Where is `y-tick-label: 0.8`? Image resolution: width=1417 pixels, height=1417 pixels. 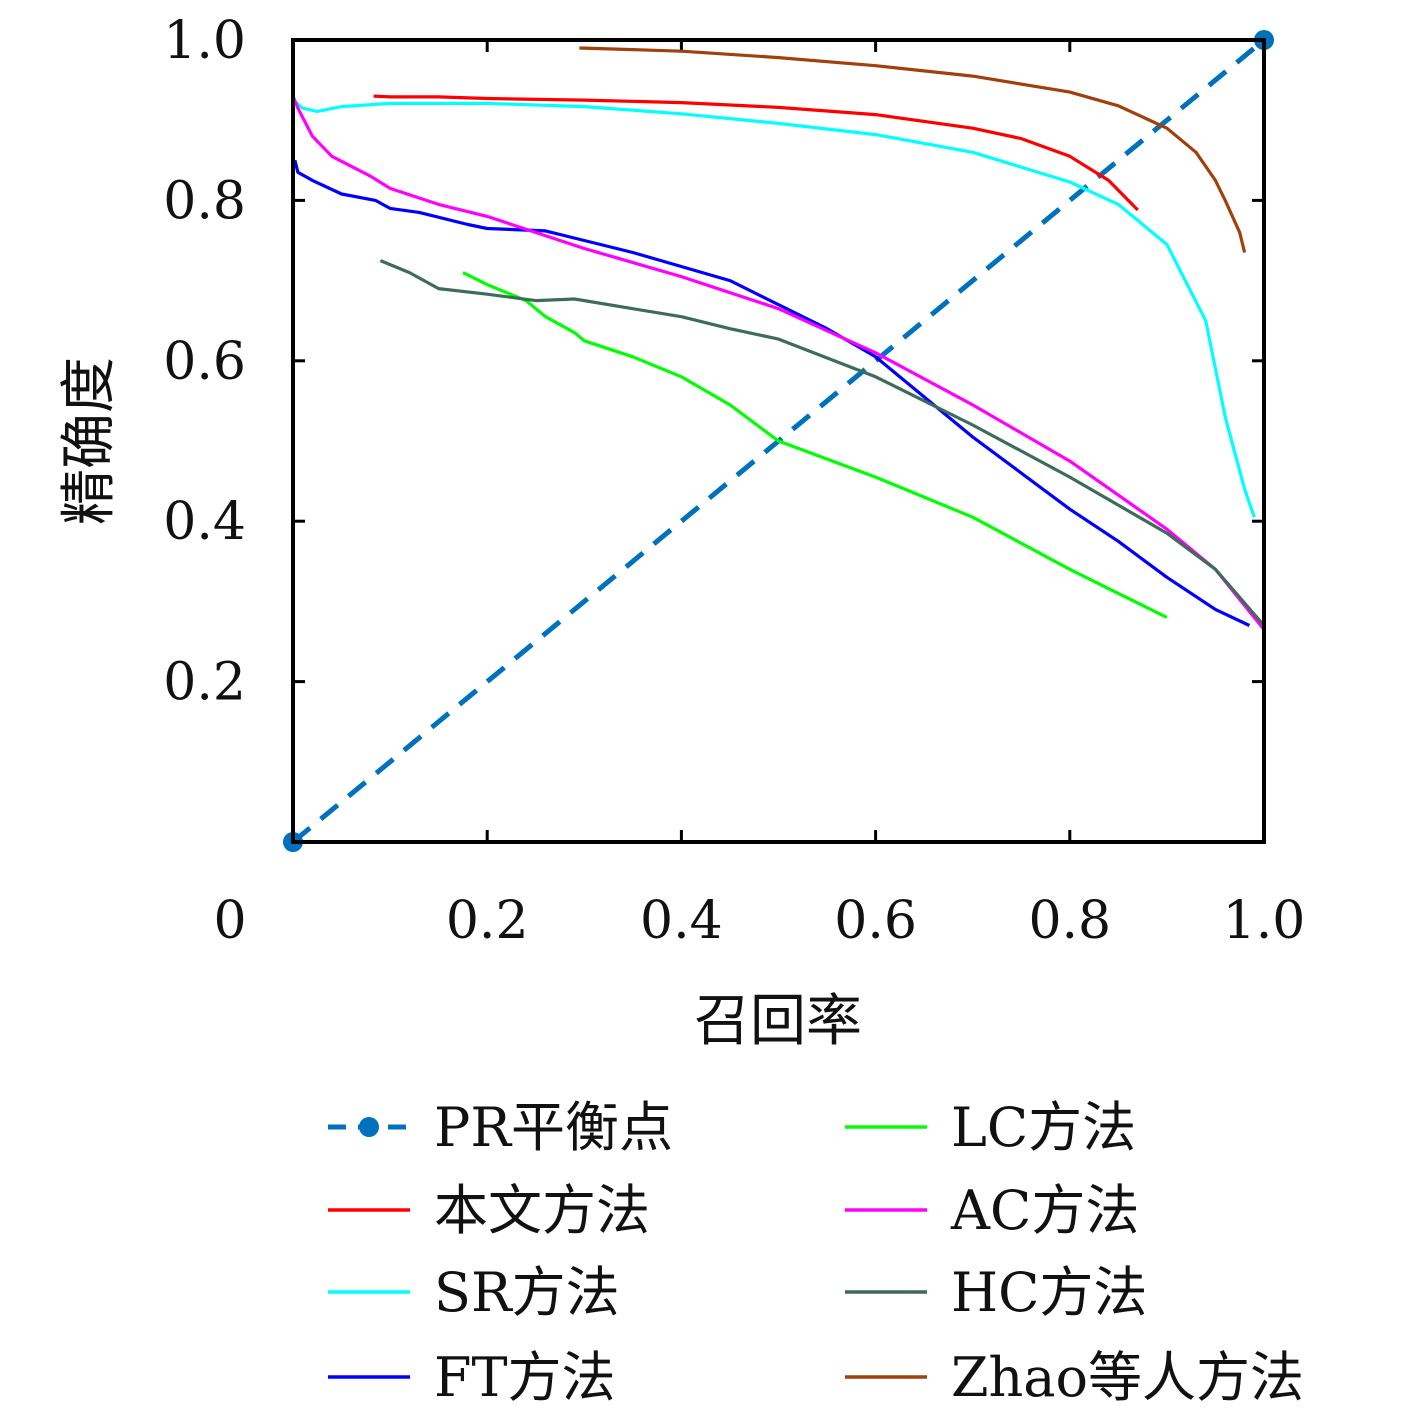 y-tick-label: 0.8 is located at coordinates (204, 201).